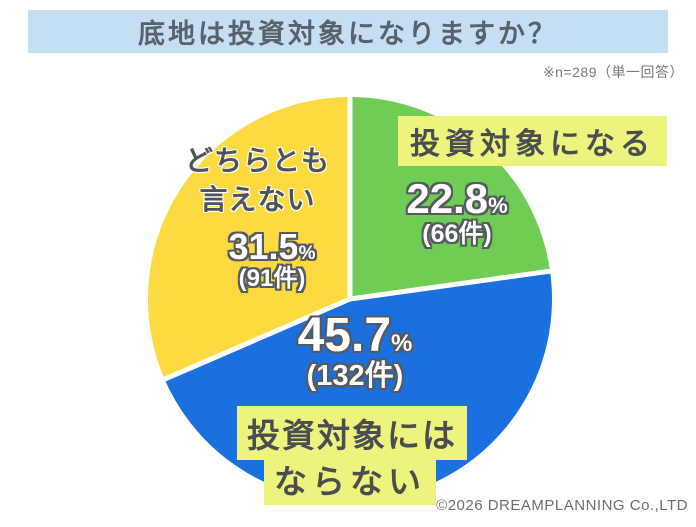 This screenshot has width=696, height=527. What do you see at coordinates (562, 505) in the screenshot?
I see `copyright-text: ©2026 DREAMPLANNING Co.,LTD` at bounding box center [562, 505].